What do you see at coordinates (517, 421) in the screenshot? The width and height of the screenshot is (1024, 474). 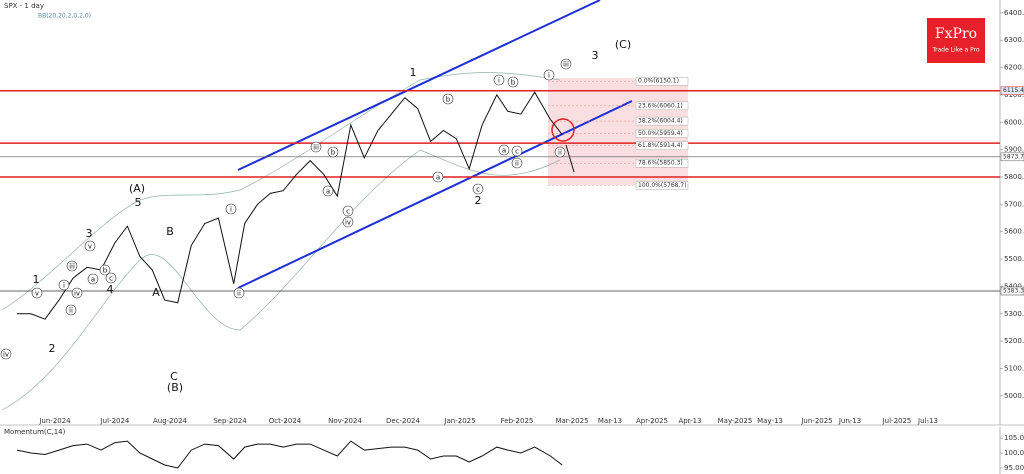 I see `x-tick-label: Feb-2025` at bounding box center [517, 421].